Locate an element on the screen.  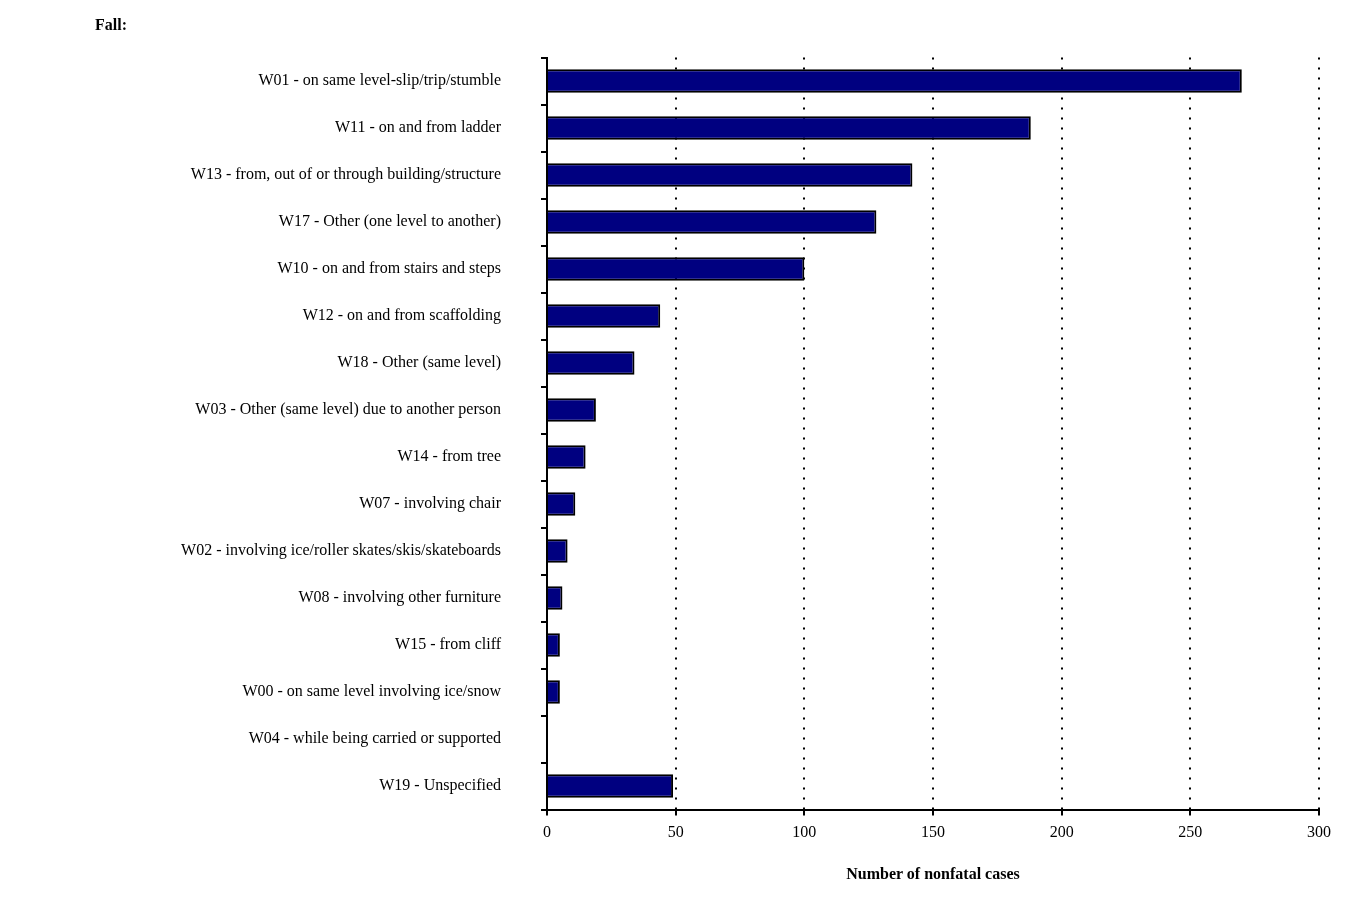
x-tick-label: 100 is located at coordinates (804, 832).